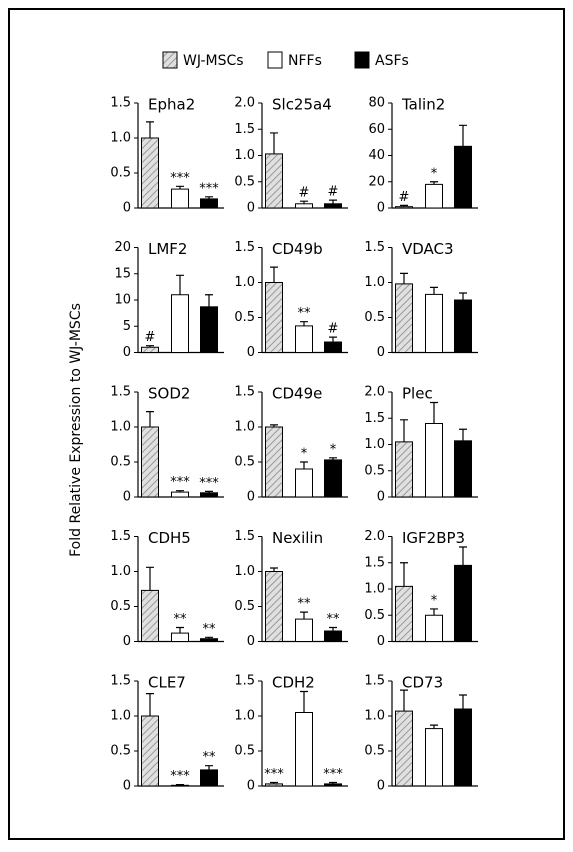 This screenshot has height=852, width=573. What do you see at coordinates (169, 394) in the screenshot?
I see `panel-title: SOD2` at bounding box center [169, 394].